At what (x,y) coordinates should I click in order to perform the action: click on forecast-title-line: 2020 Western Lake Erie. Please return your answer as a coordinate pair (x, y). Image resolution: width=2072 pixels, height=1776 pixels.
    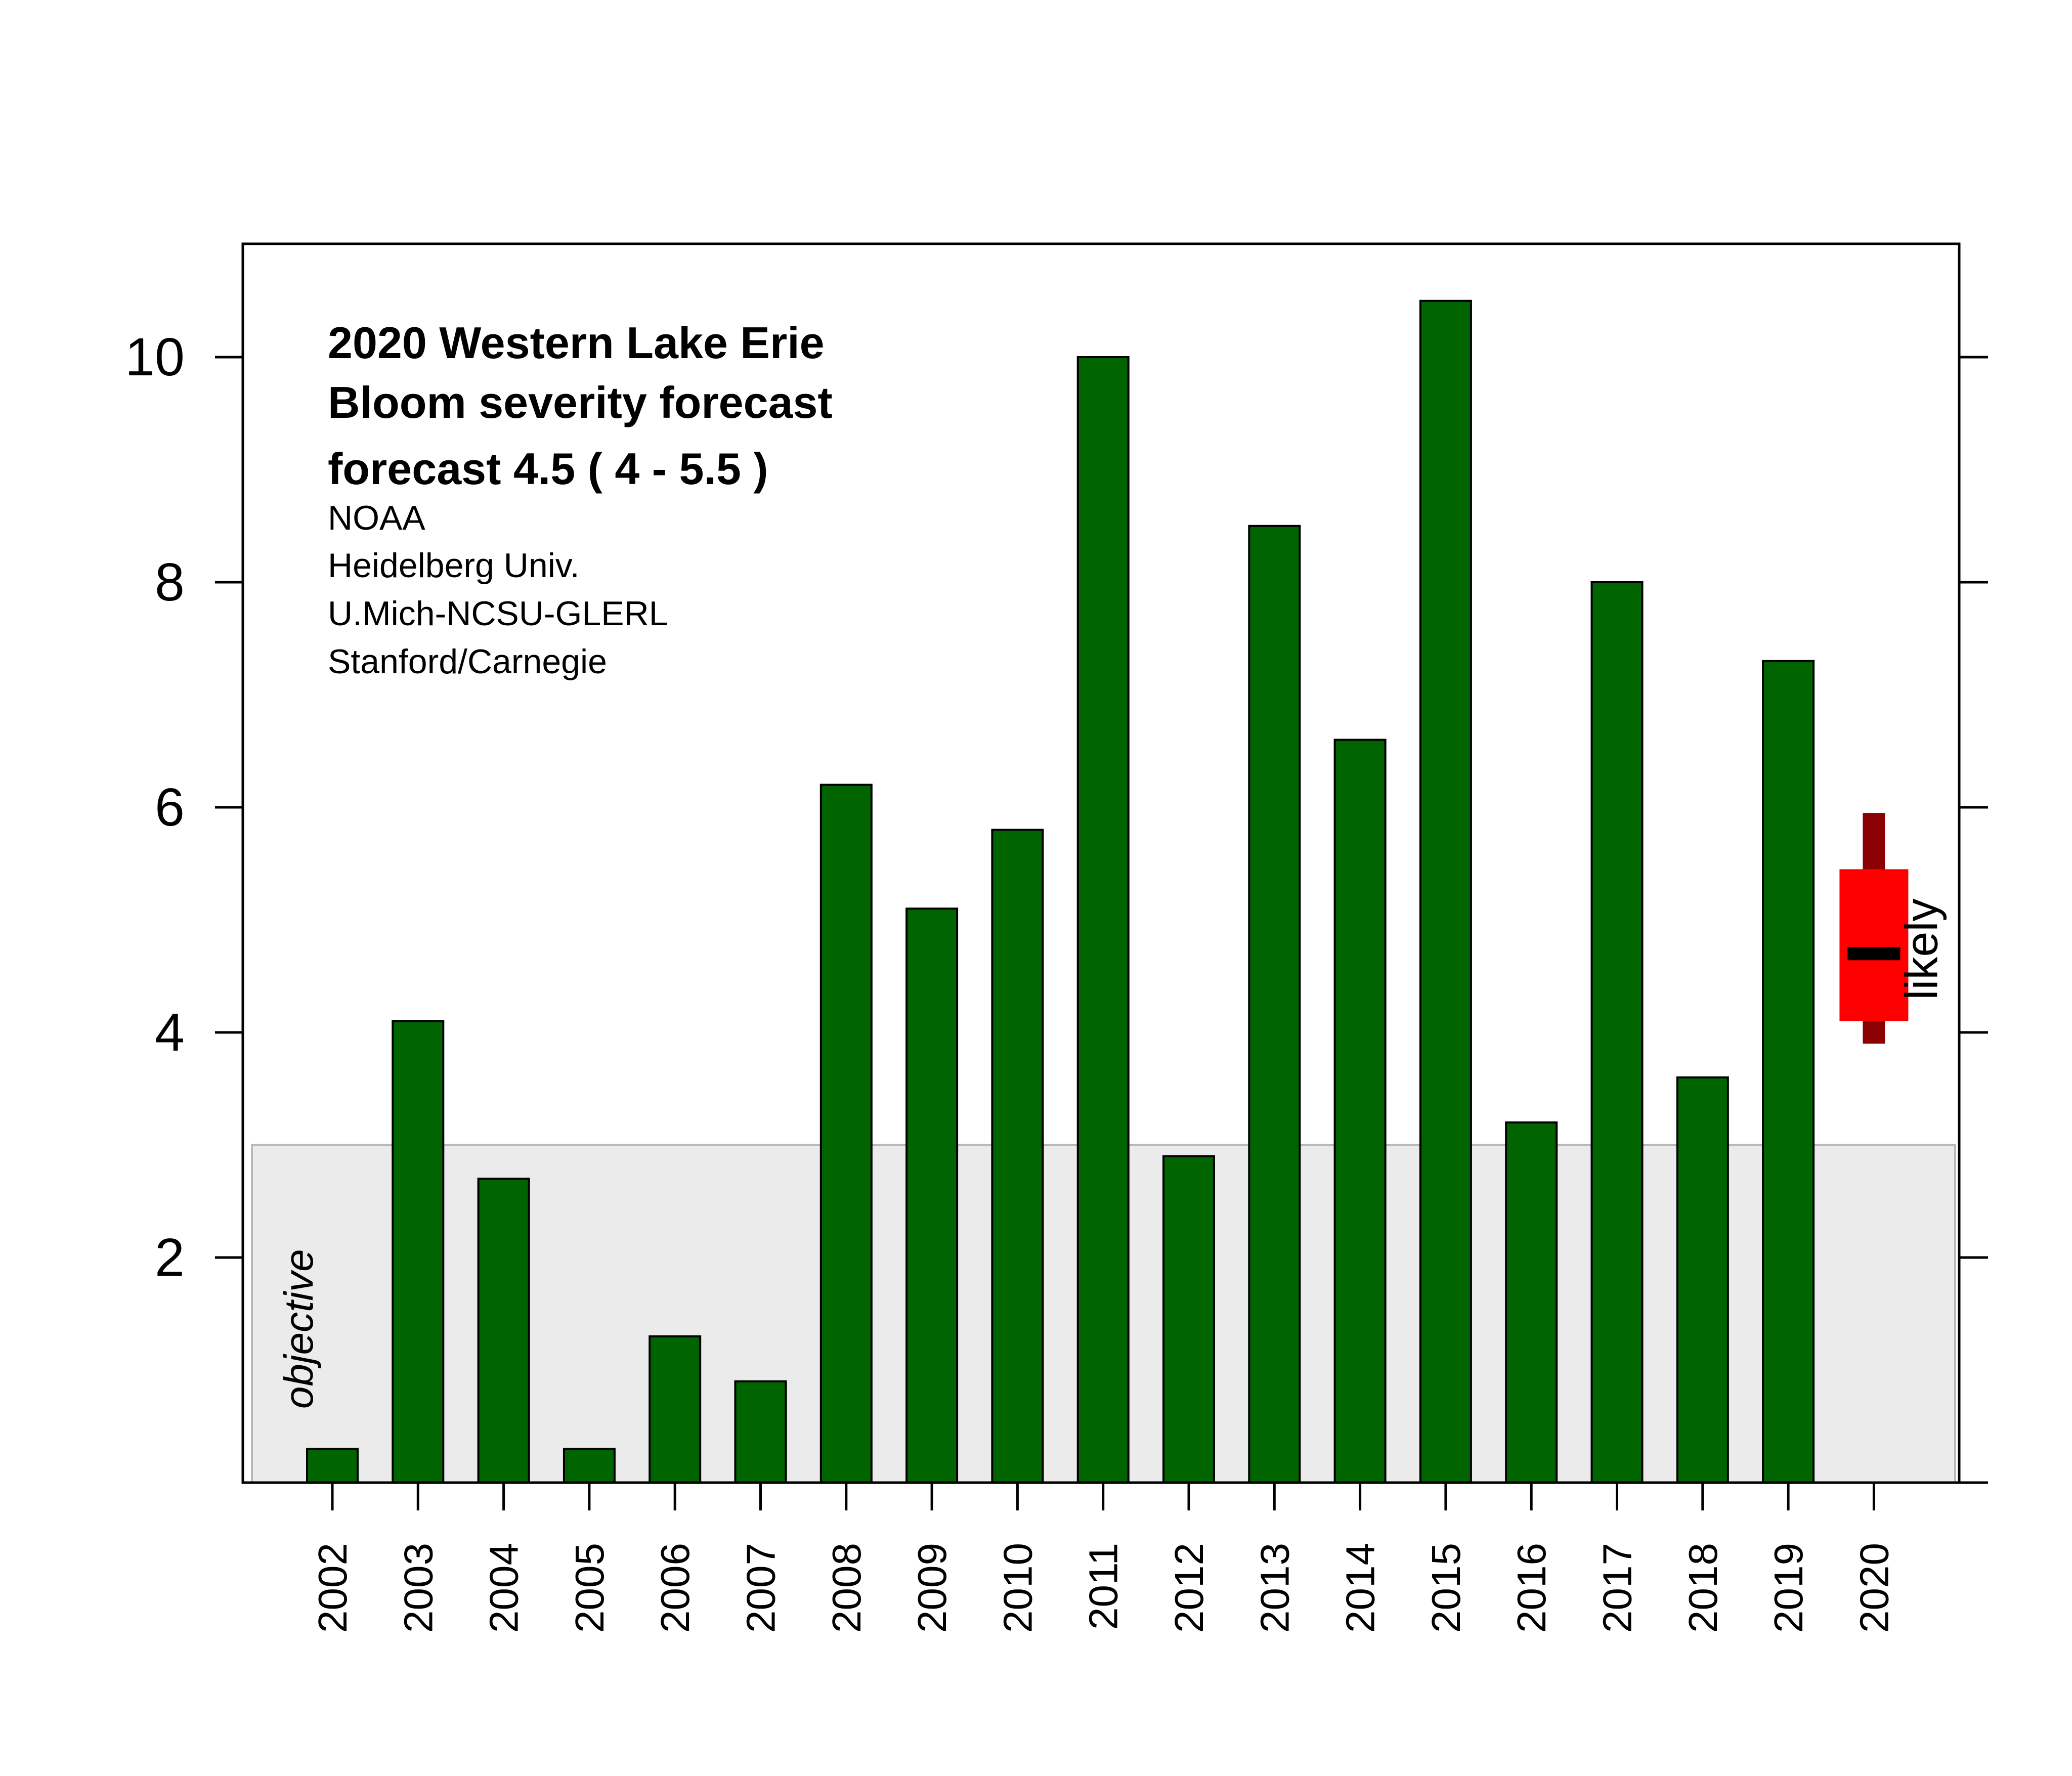
    Looking at the image, I should click on (576, 343).